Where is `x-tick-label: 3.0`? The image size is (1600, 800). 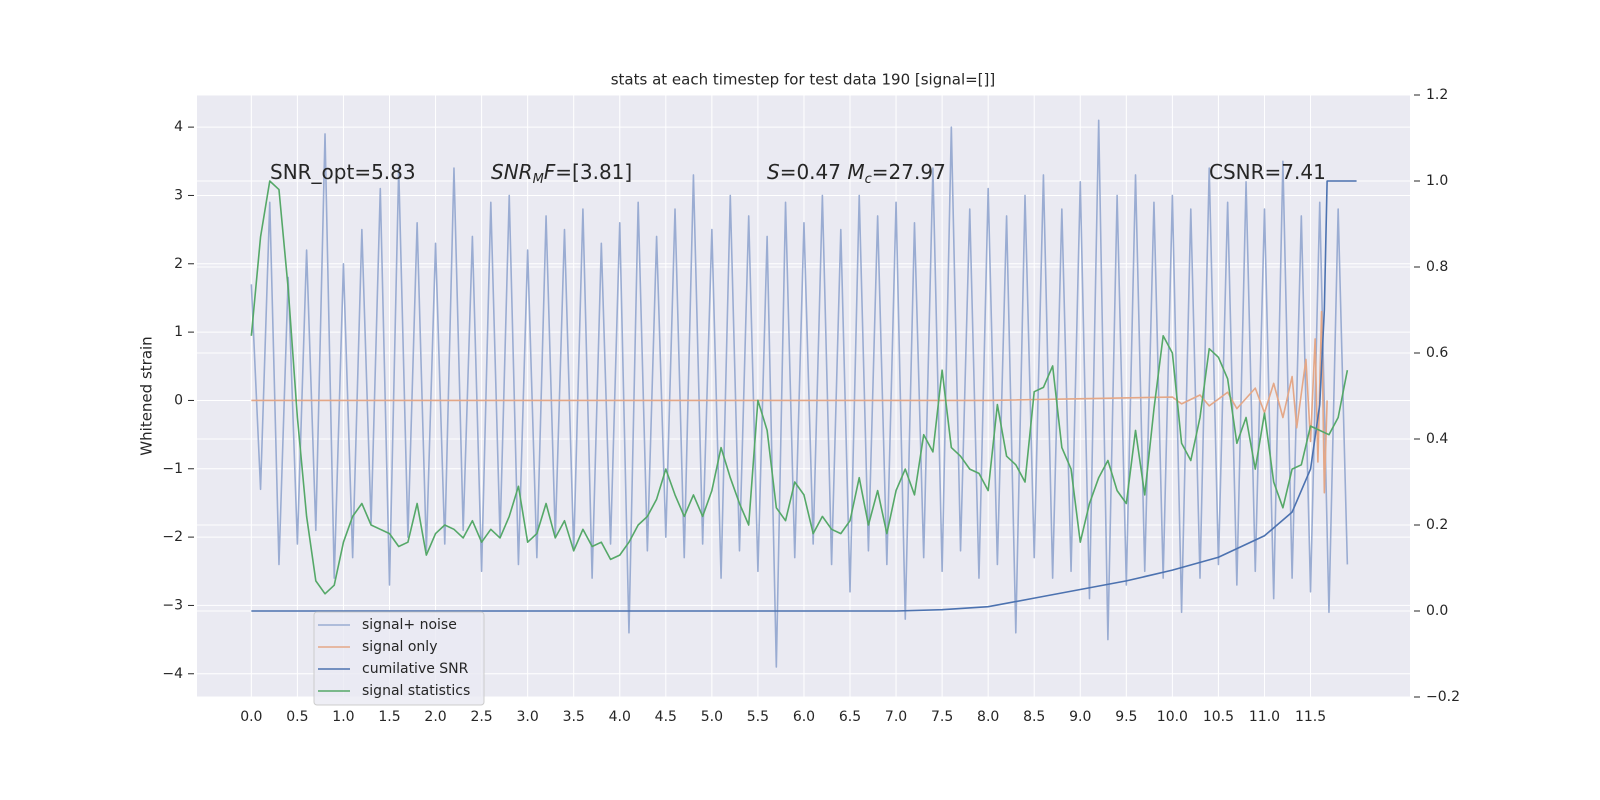
x-tick-label: 3.0 is located at coordinates (528, 717).